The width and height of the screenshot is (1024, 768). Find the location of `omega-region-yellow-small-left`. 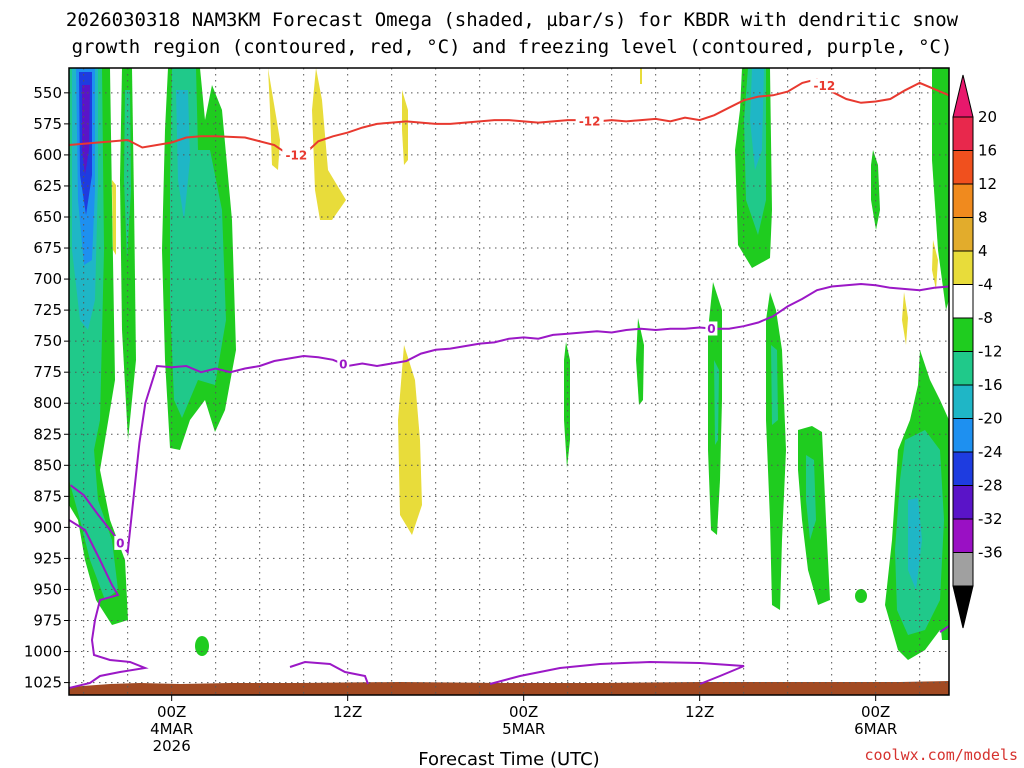

omega-region-yellow-small-left is located at coordinates (114, 217).